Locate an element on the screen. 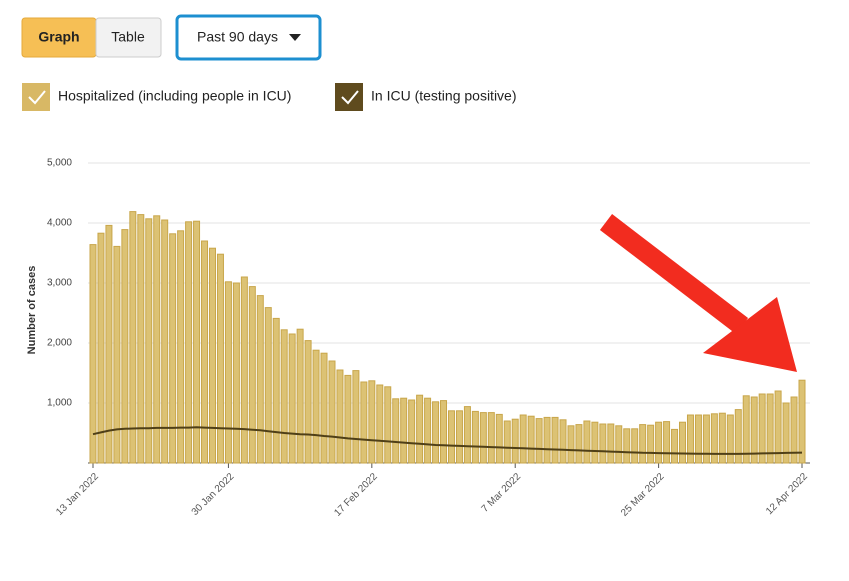 This screenshot has width=849, height=581. graph-button-label: Graph is located at coordinates (58, 37).